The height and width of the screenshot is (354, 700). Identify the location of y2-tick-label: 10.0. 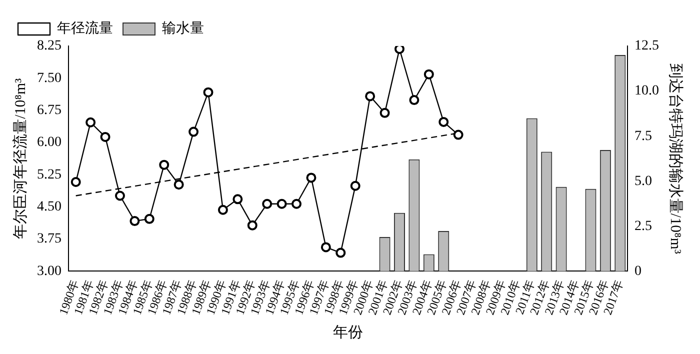
(646, 91).